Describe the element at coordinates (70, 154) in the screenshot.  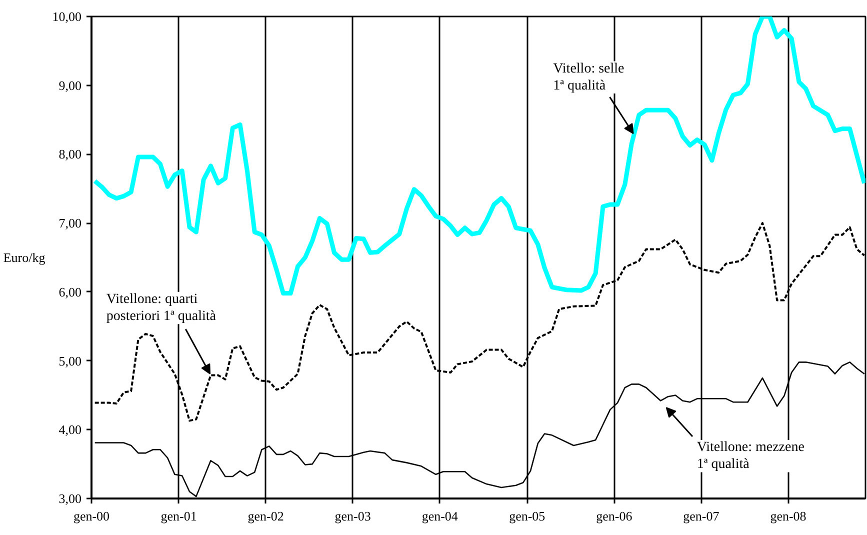
I see `y-tick-label: 8,00` at that location.